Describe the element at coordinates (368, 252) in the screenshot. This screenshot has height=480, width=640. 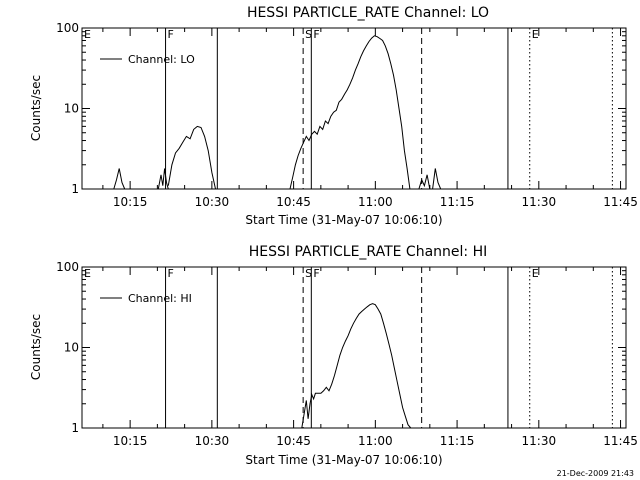
I see `chart-title: HESSI PARTICLE_RATE Channel: HI` at that location.